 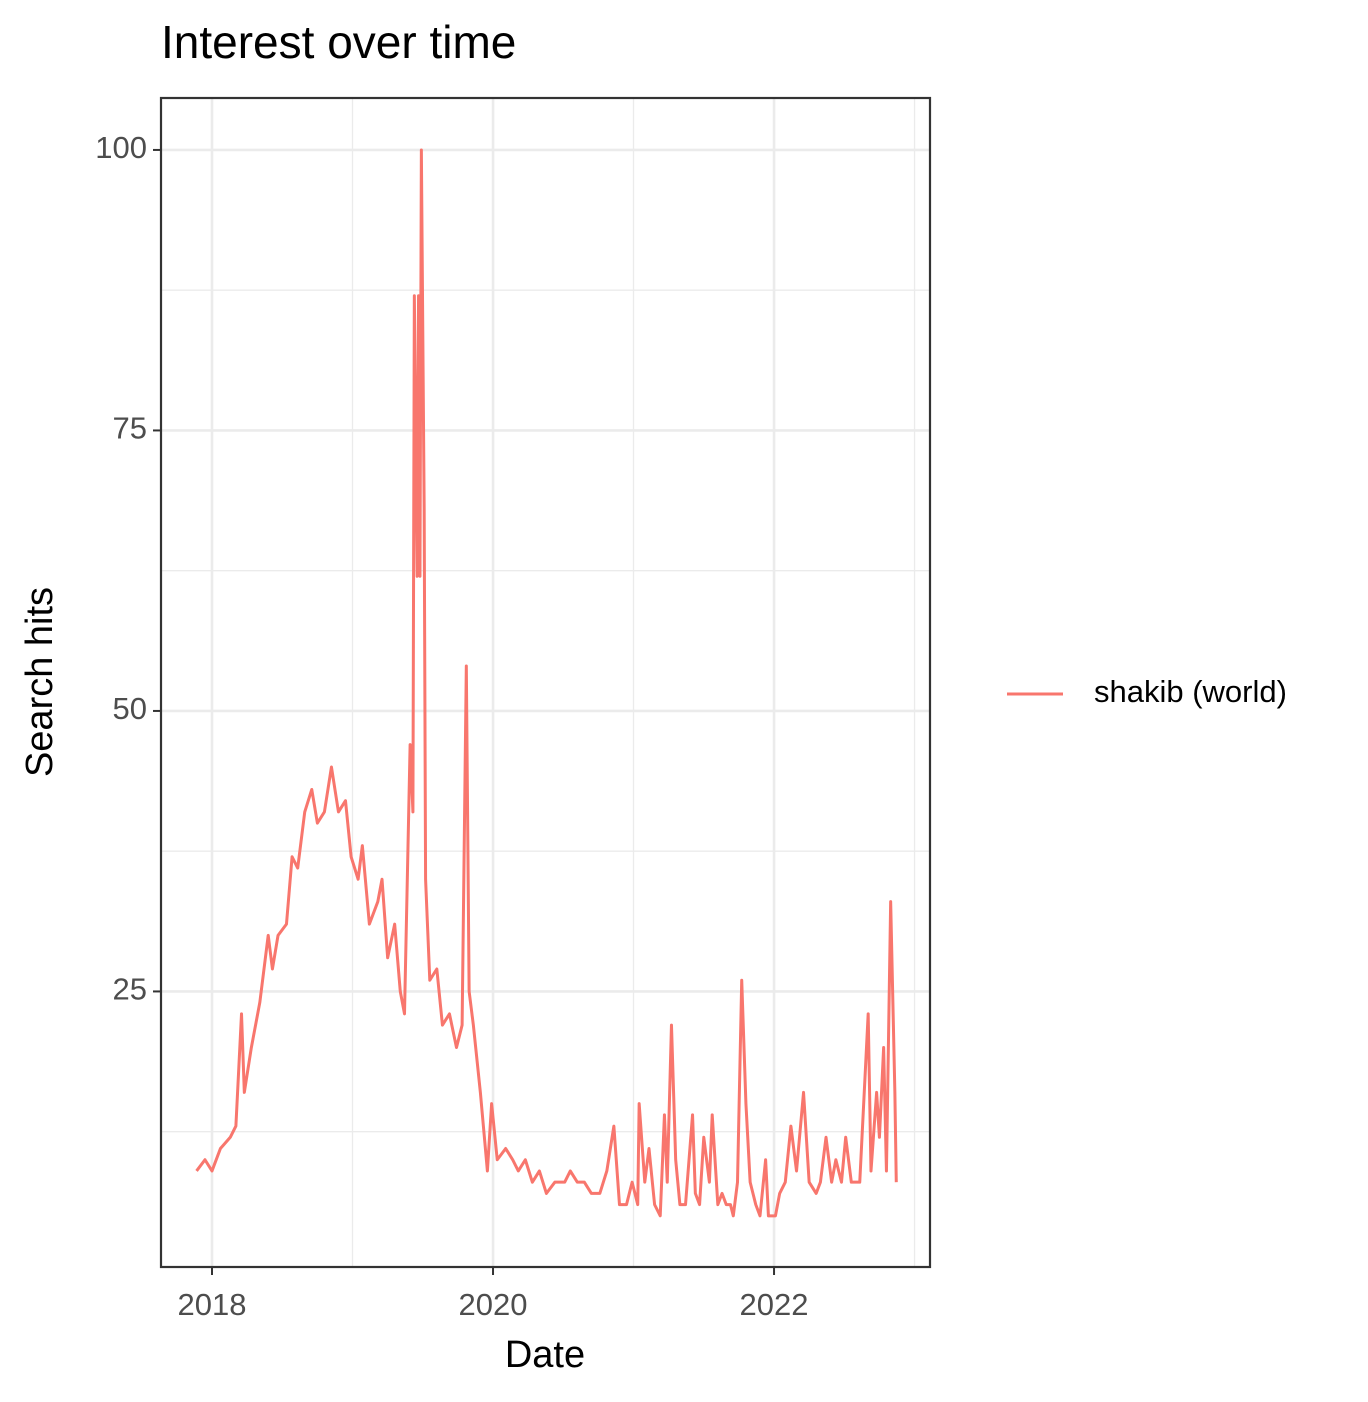 I want to click on y-tick-label: 75, so click(x=130, y=428).